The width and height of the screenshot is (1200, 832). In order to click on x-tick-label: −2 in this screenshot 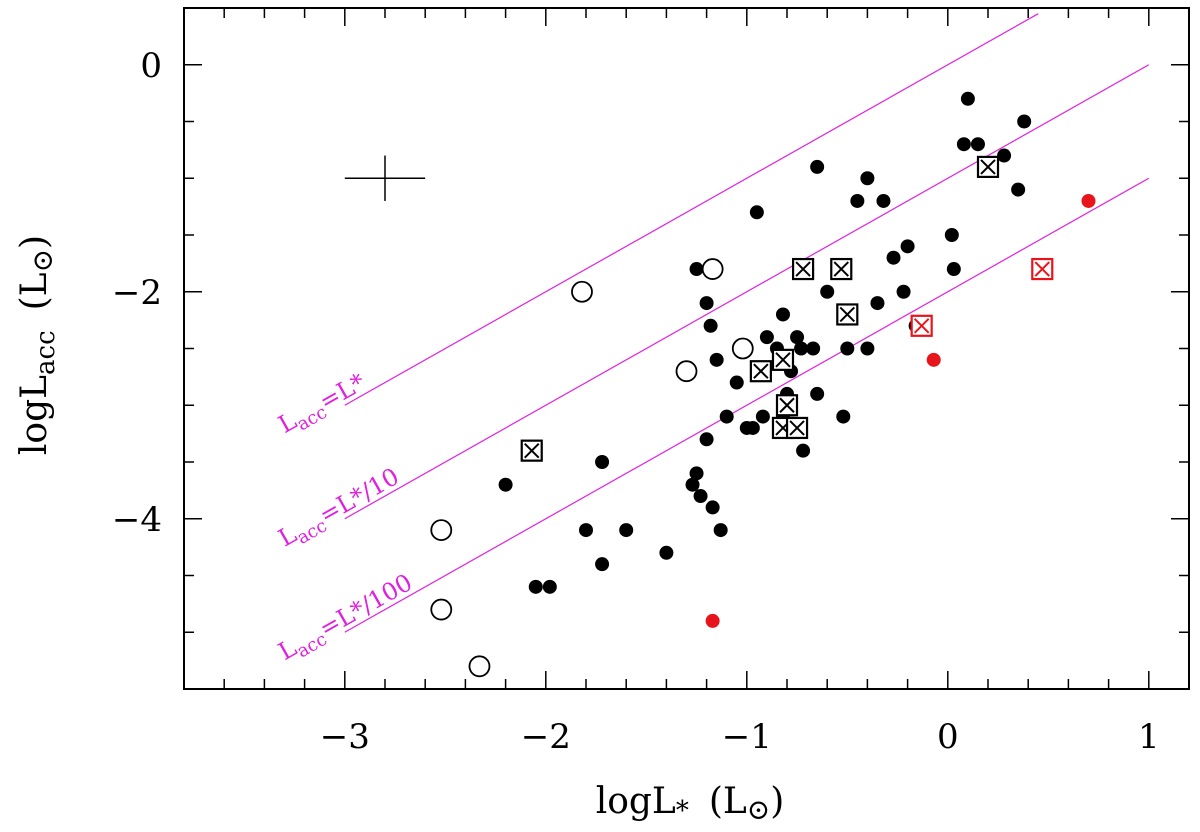, I will do `click(546, 737)`.